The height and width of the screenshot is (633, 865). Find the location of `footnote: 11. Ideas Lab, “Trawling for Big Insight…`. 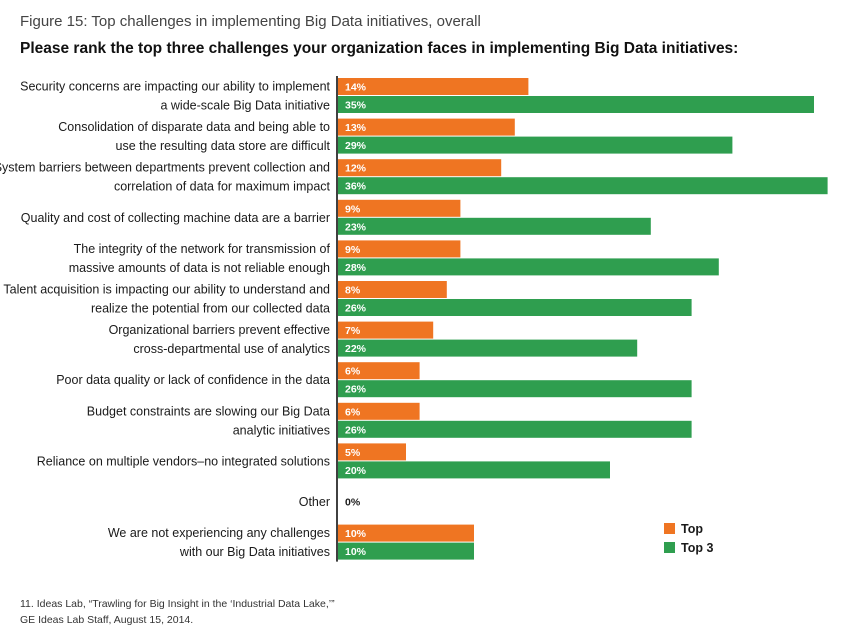

footnote: 11. Ideas Lab, “Trawling for Big Insight… is located at coordinates (177, 612).